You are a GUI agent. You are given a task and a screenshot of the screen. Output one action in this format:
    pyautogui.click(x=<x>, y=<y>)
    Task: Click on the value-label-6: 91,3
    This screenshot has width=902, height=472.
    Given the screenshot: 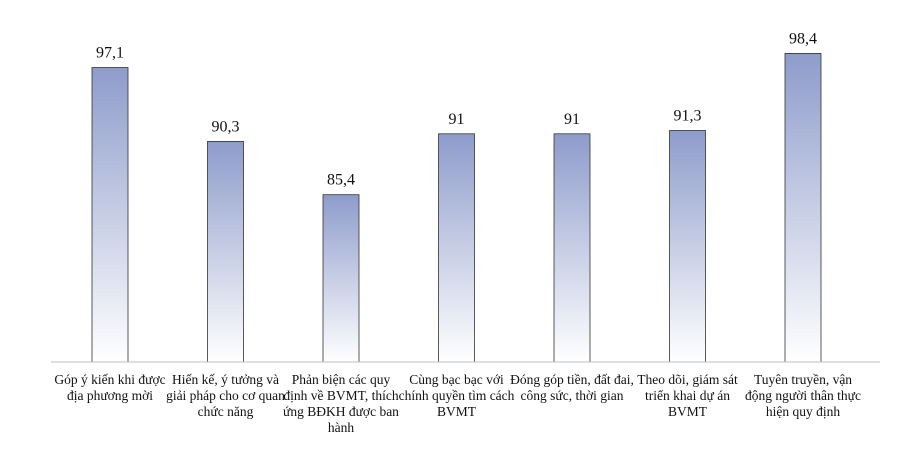 What is the action you would take?
    pyautogui.click(x=688, y=116)
    